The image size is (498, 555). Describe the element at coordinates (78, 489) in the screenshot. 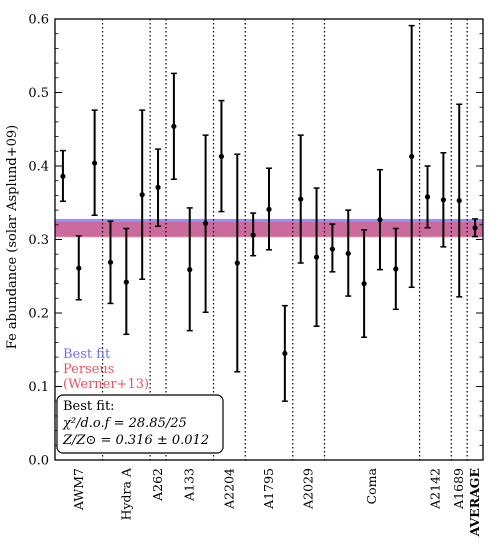

I see `category-label-awm7: AWM7` at that location.